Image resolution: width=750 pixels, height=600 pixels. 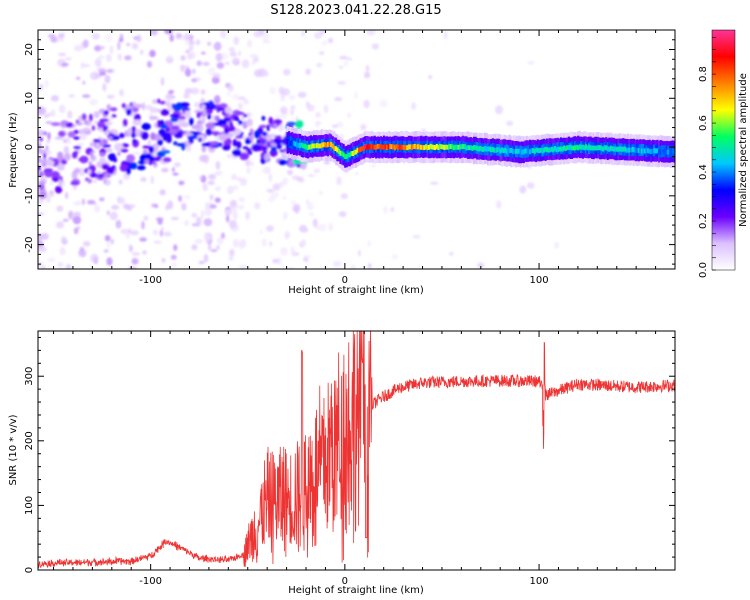 What do you see at coordinates (29, 147) in the screenshot?
I see `y-tick-label: 0` at bounding box center [29, 147].